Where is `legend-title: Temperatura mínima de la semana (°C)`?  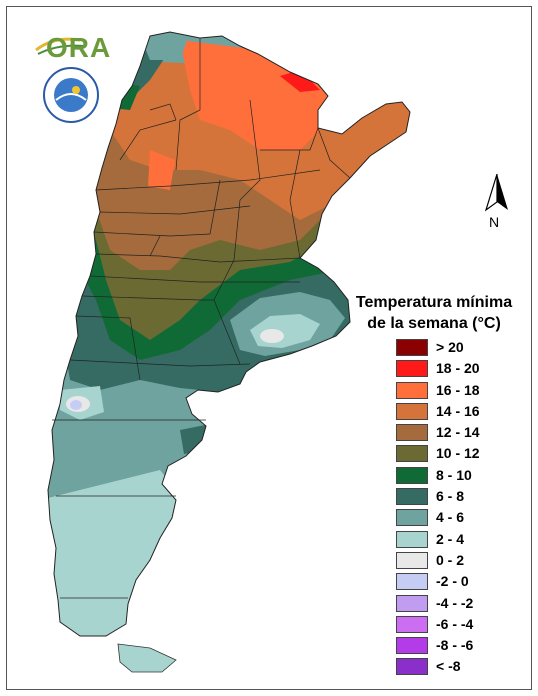 legend-title: Temperatura mínima de la semana (°C) is located at coordinates (434, 313).